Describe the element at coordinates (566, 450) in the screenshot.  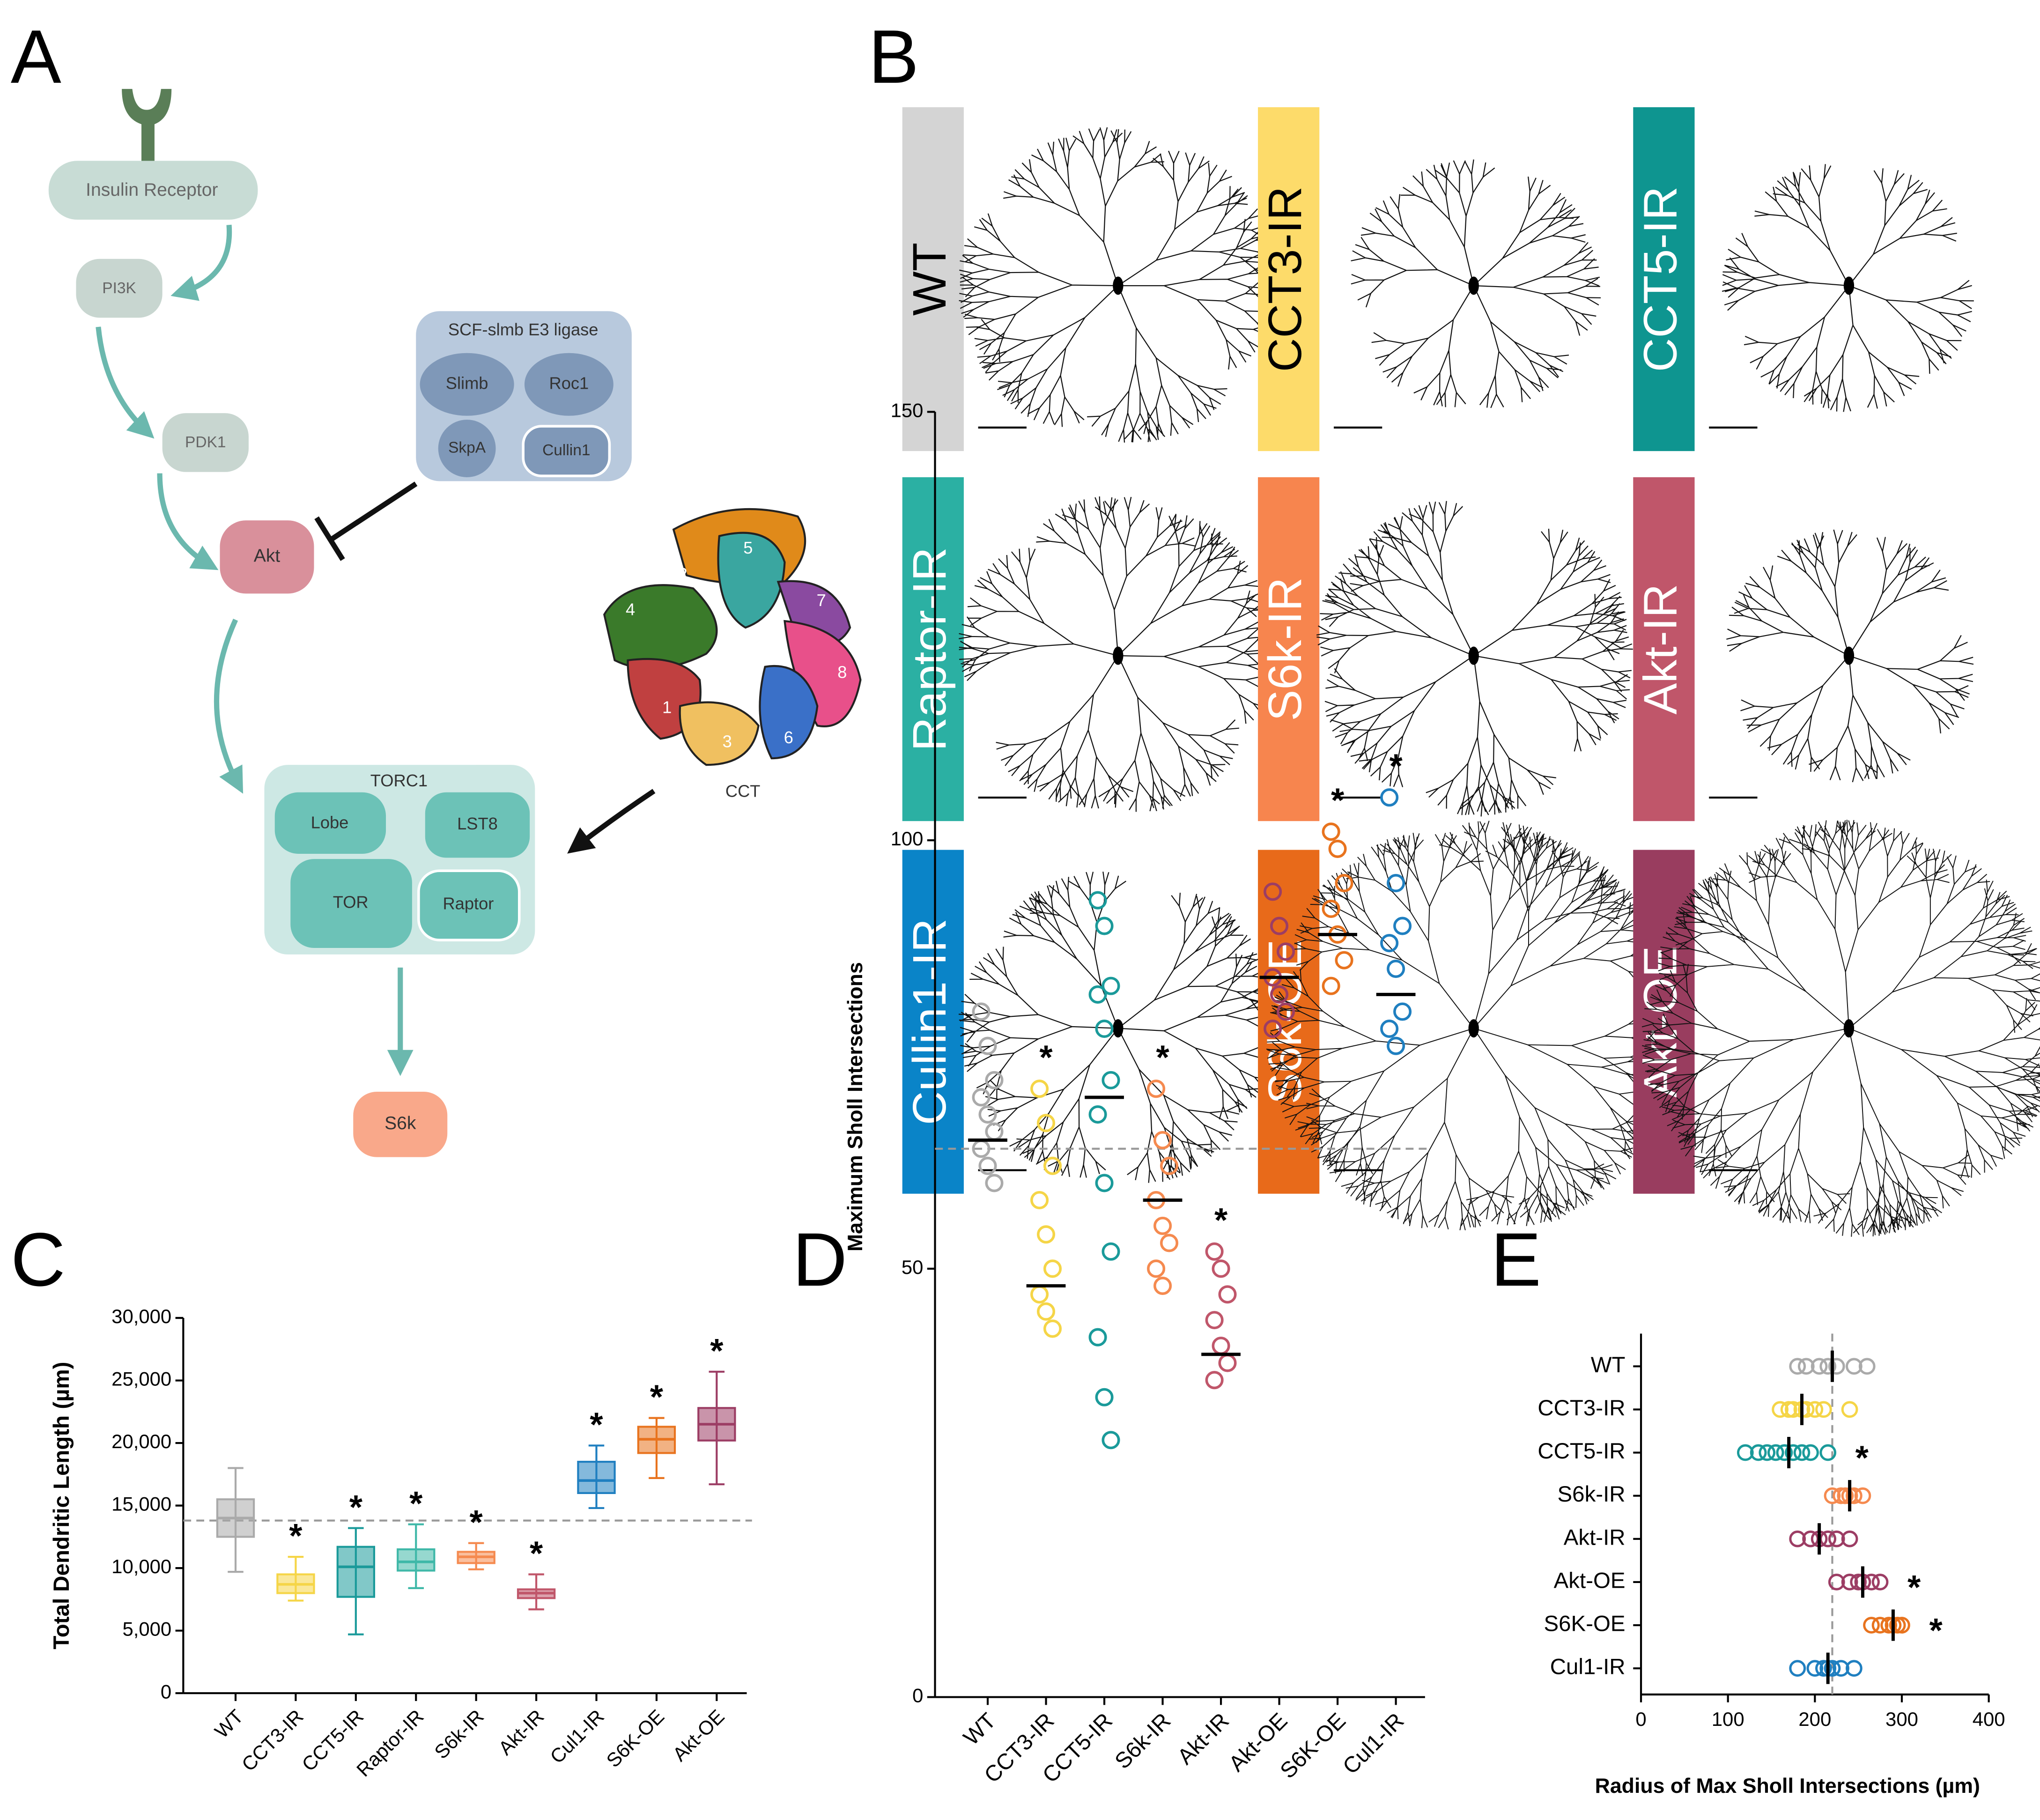
I see `subunit-label: Cullin1` at that location.